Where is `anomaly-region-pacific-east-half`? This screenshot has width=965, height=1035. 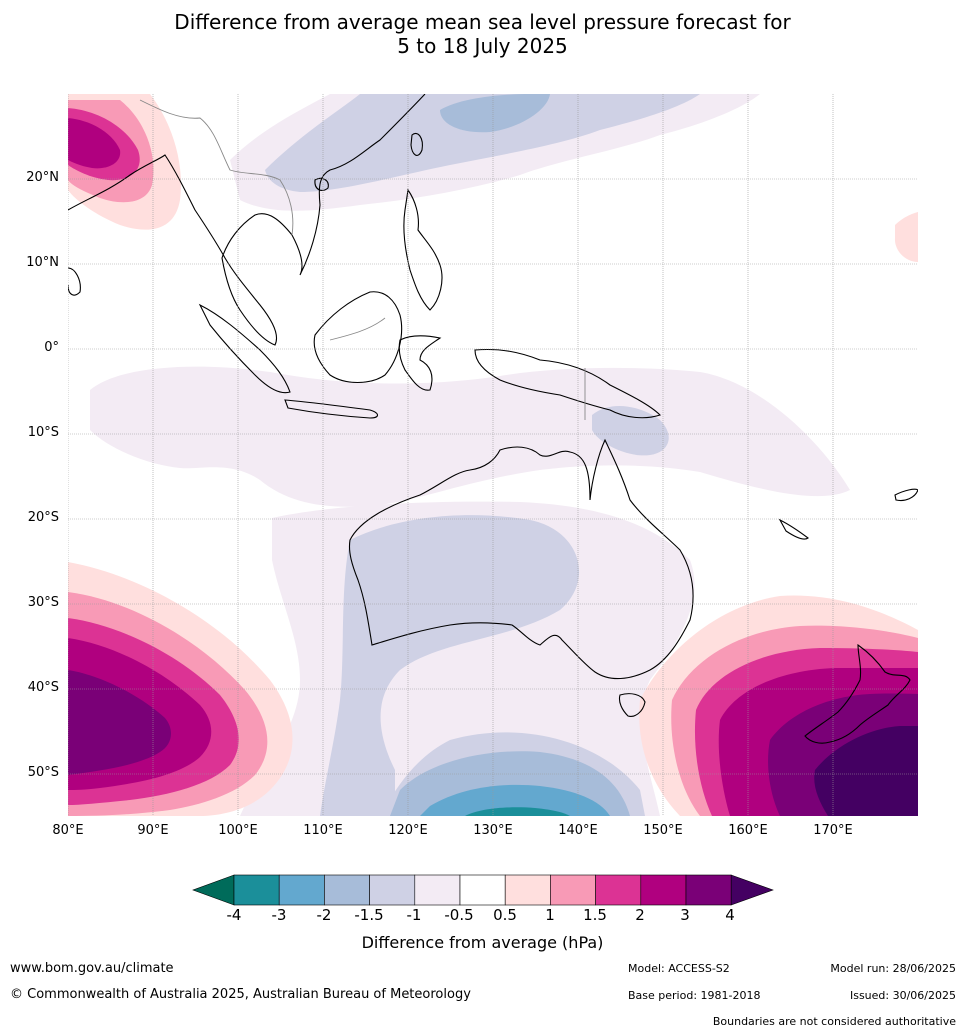 anomaly-region-pacific-east-half is located at coordinates (906, 237).